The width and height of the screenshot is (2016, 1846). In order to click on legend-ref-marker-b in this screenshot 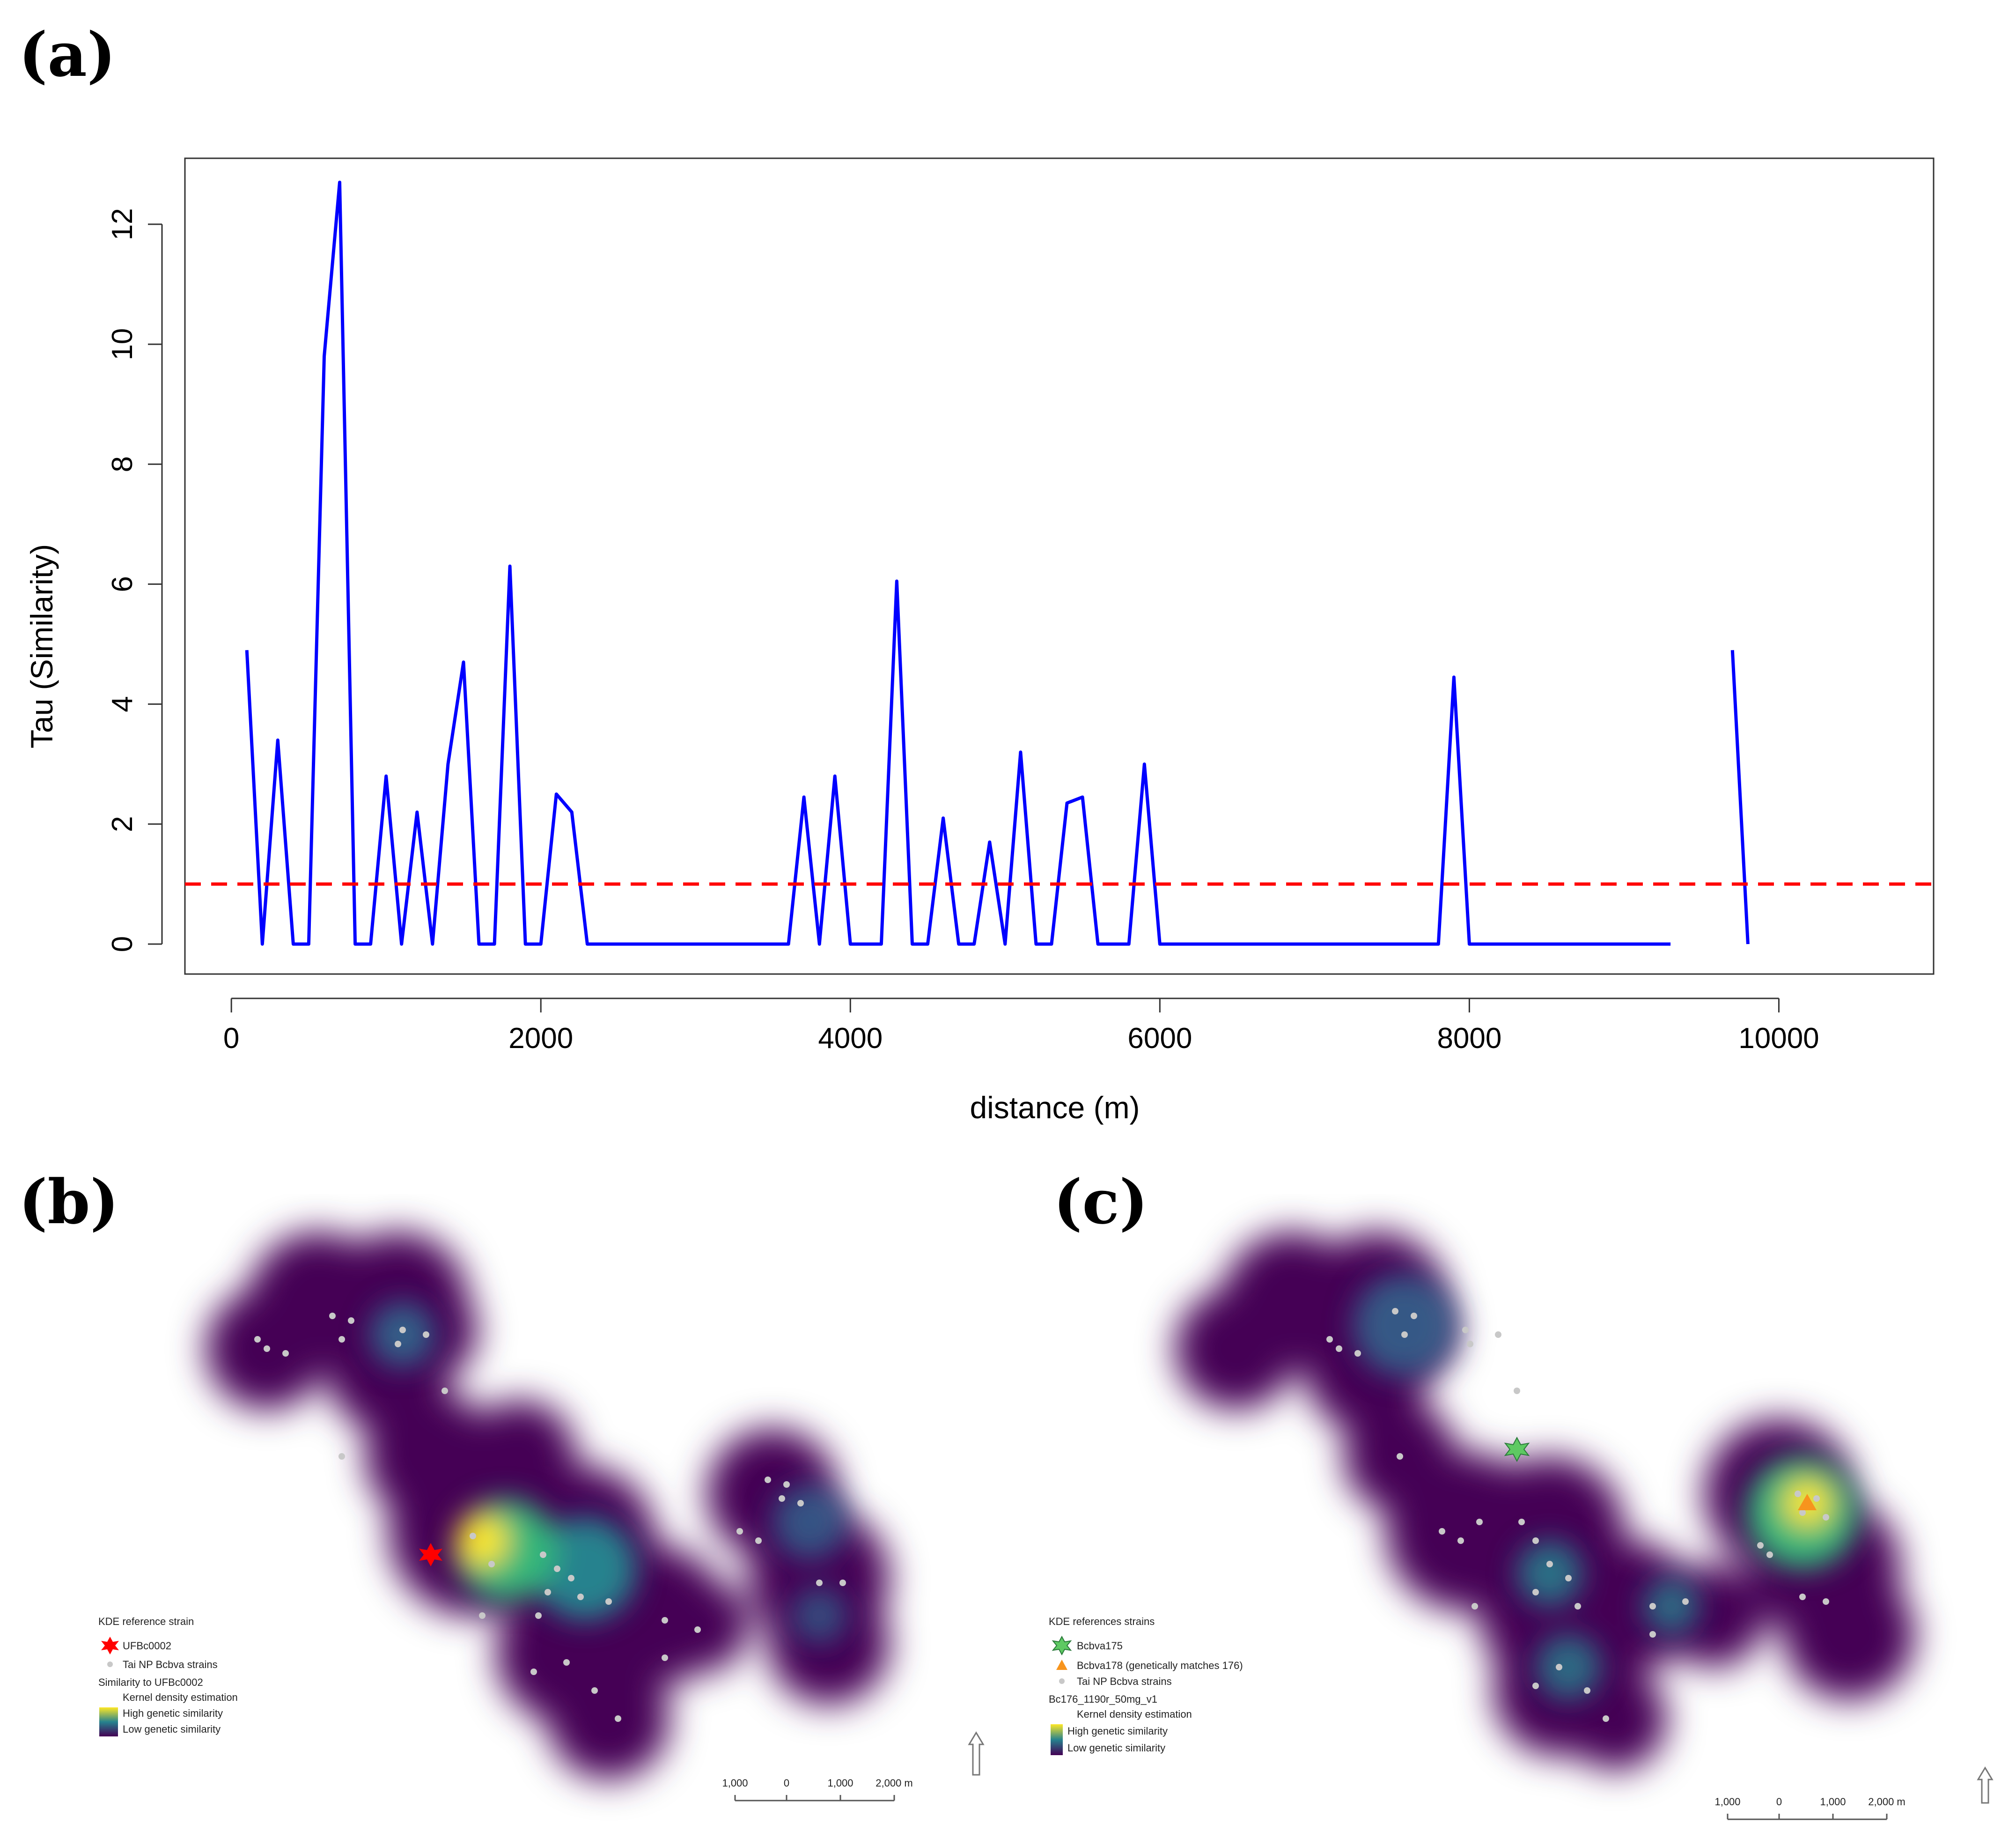, I will do `click(110, 1645)`.